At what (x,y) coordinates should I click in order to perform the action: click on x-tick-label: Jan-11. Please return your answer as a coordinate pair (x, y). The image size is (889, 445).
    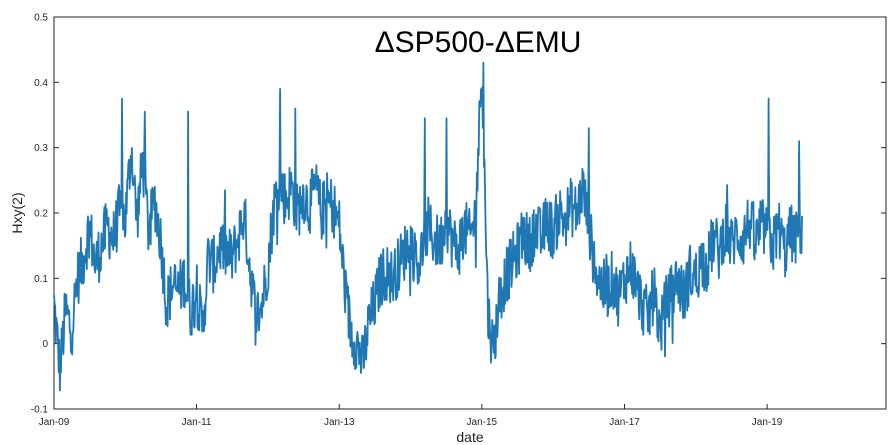
    Looking at the image, I should click on (197, 422).